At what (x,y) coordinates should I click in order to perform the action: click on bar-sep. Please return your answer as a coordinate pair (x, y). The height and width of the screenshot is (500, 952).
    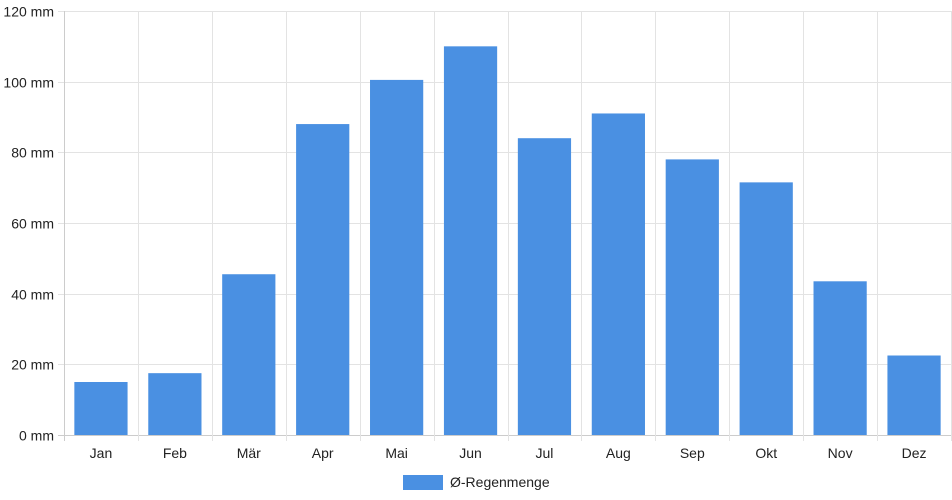
    Looking at the image, I should click on (692, 297).